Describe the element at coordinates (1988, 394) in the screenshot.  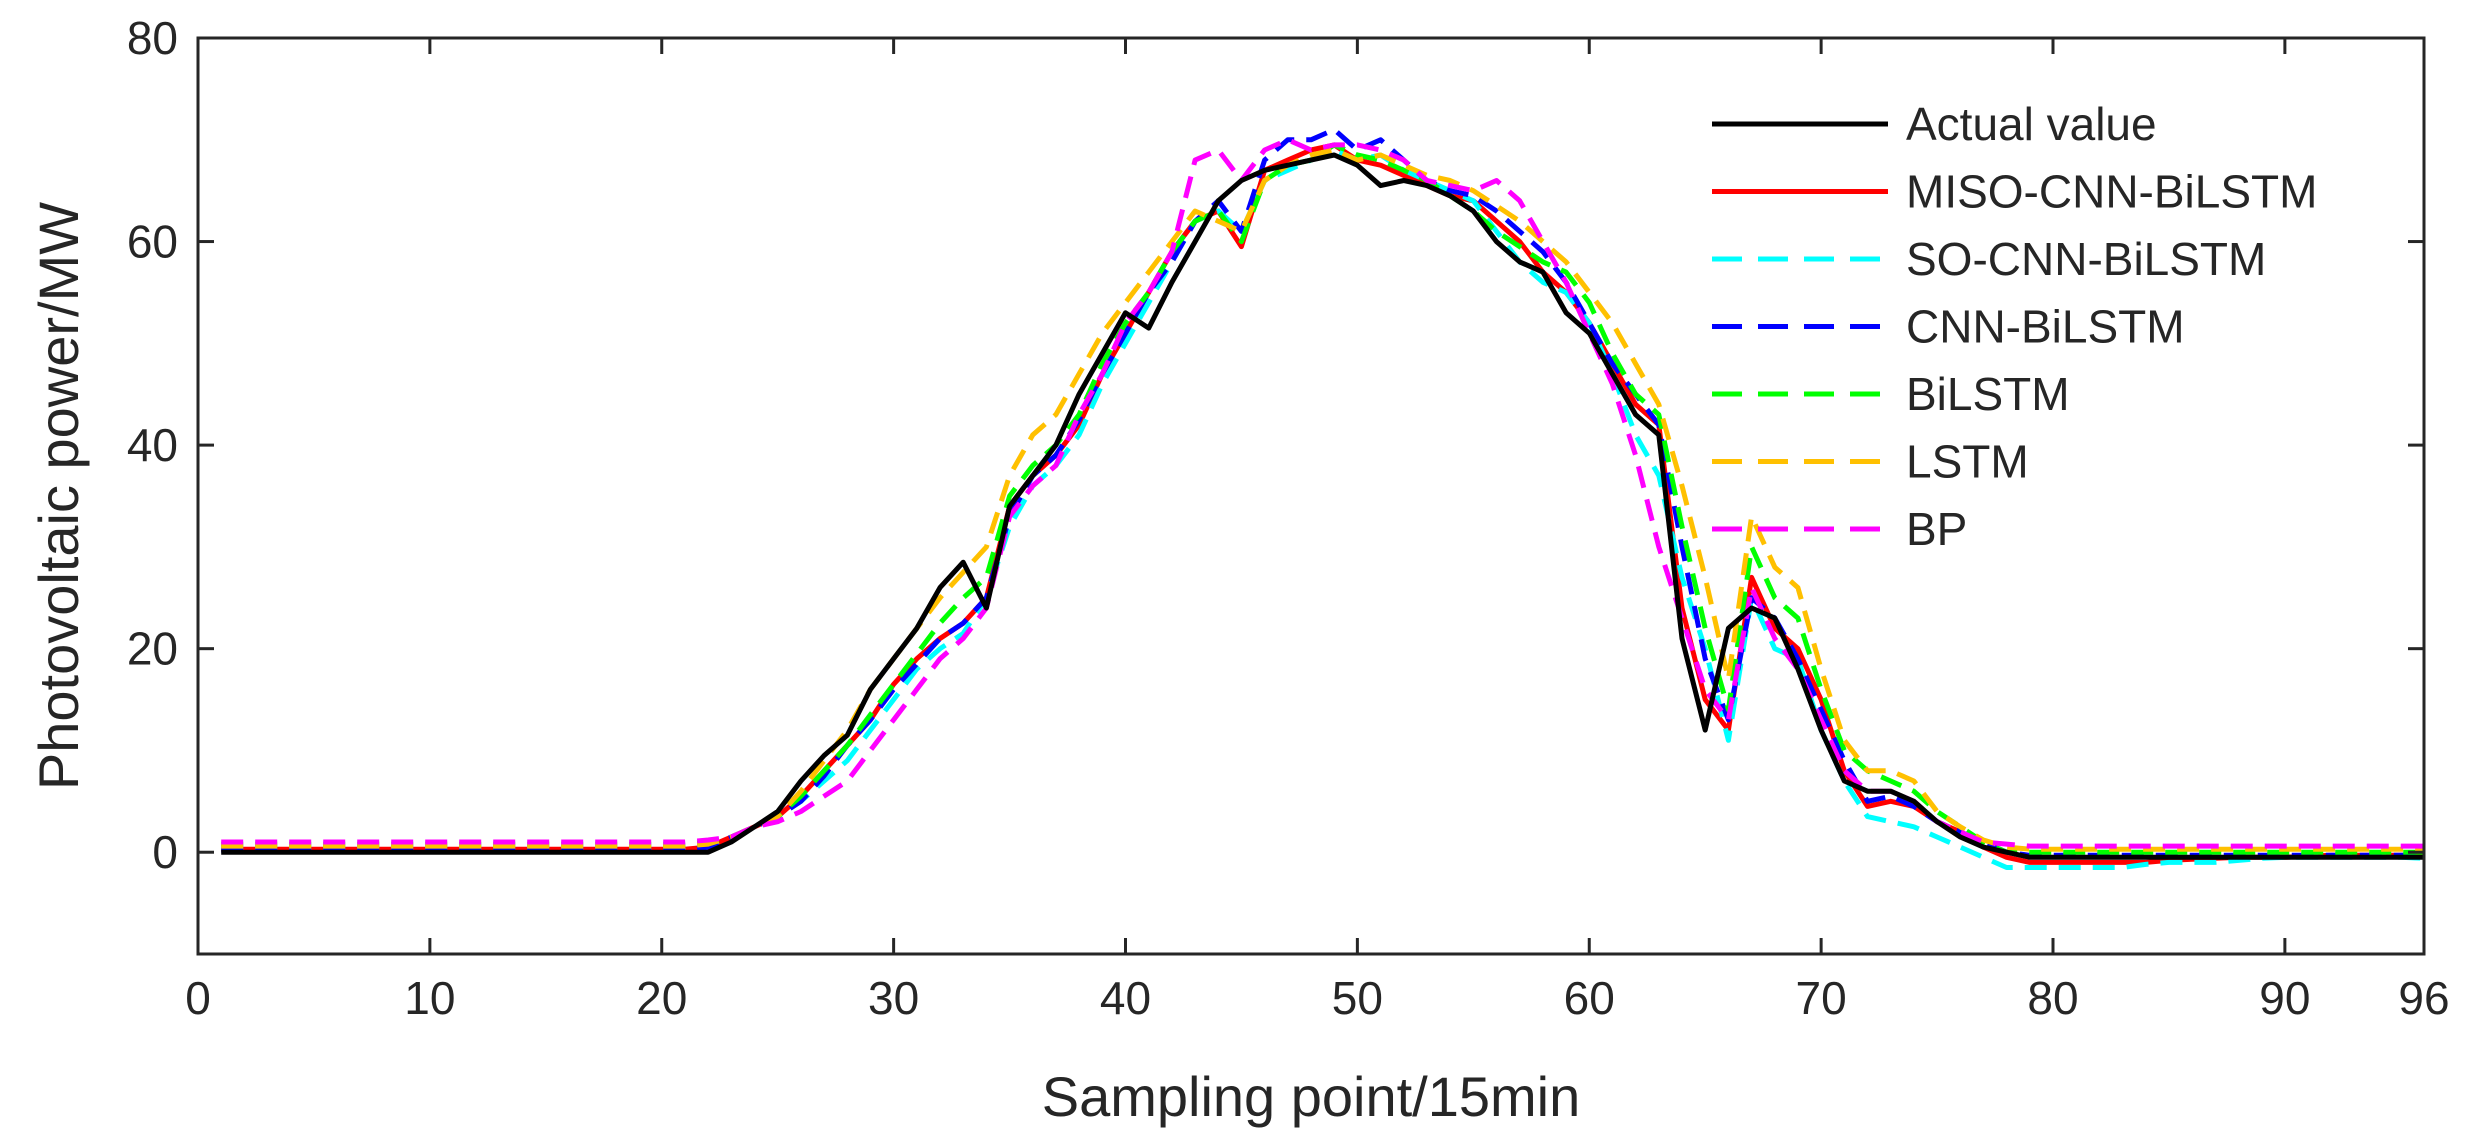
I see `legend-label-bilstm: BiLSTM` at that location.